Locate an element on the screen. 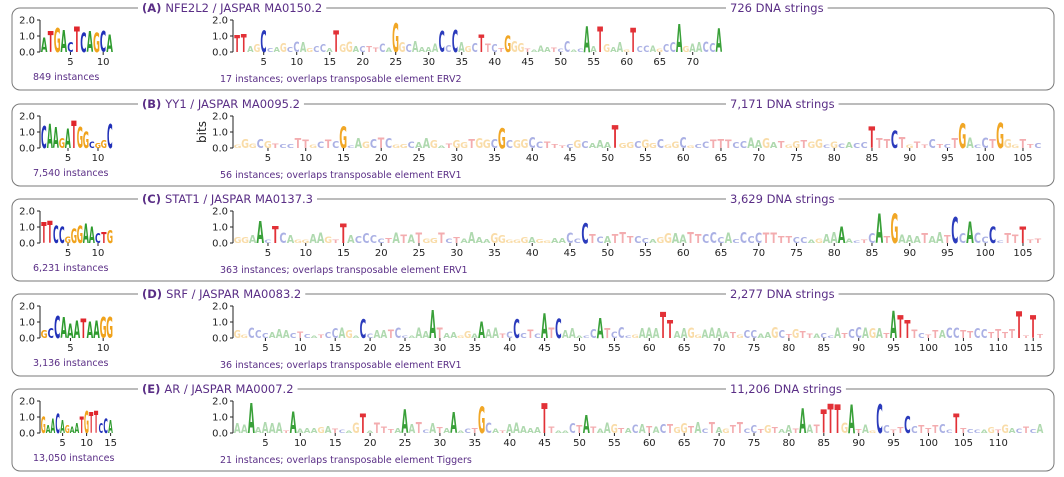 The width and height of the screenshot is (1064, 477). element-x-tick: 25 is located at coordinates (419, 253).